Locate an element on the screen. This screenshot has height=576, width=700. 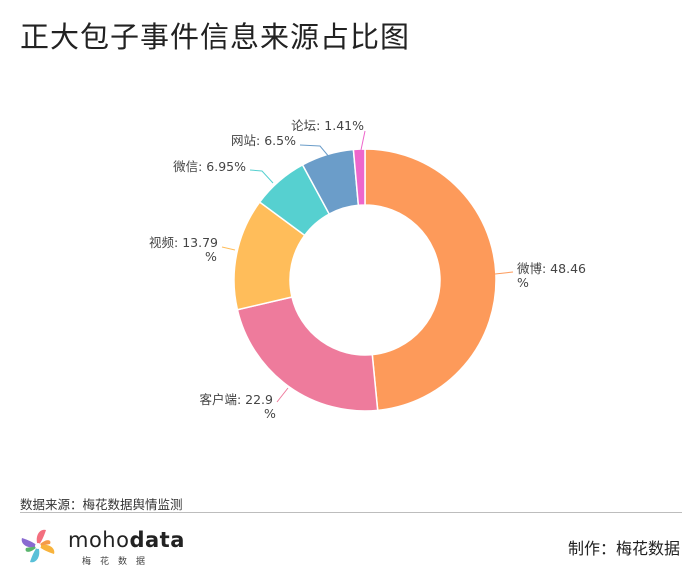
footer-divider is located at coordinates (351, 512).